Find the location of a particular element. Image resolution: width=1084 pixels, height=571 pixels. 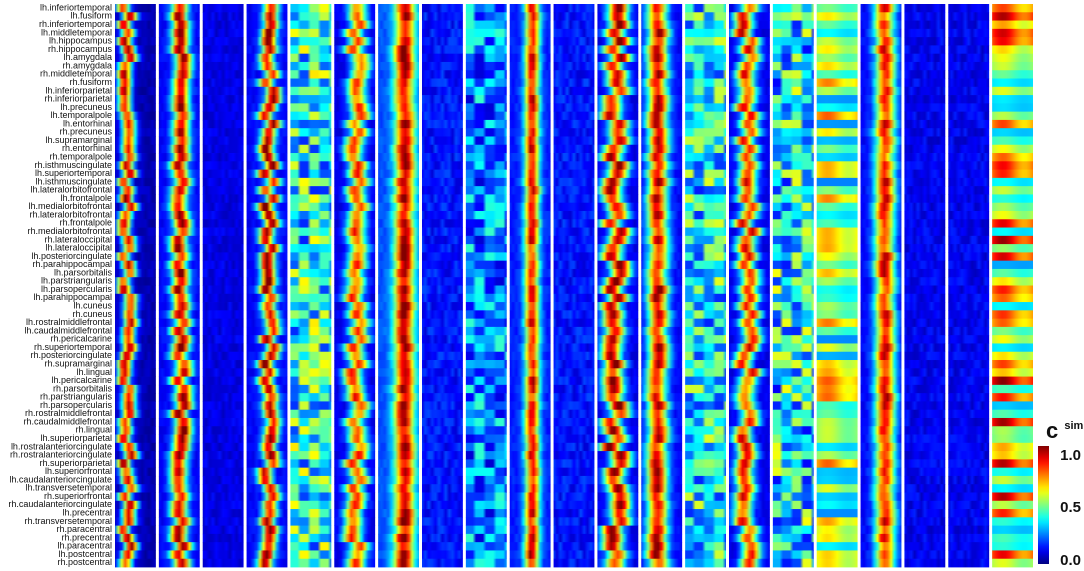

row-label: rh.precentral is located at coordinates (86, 537).